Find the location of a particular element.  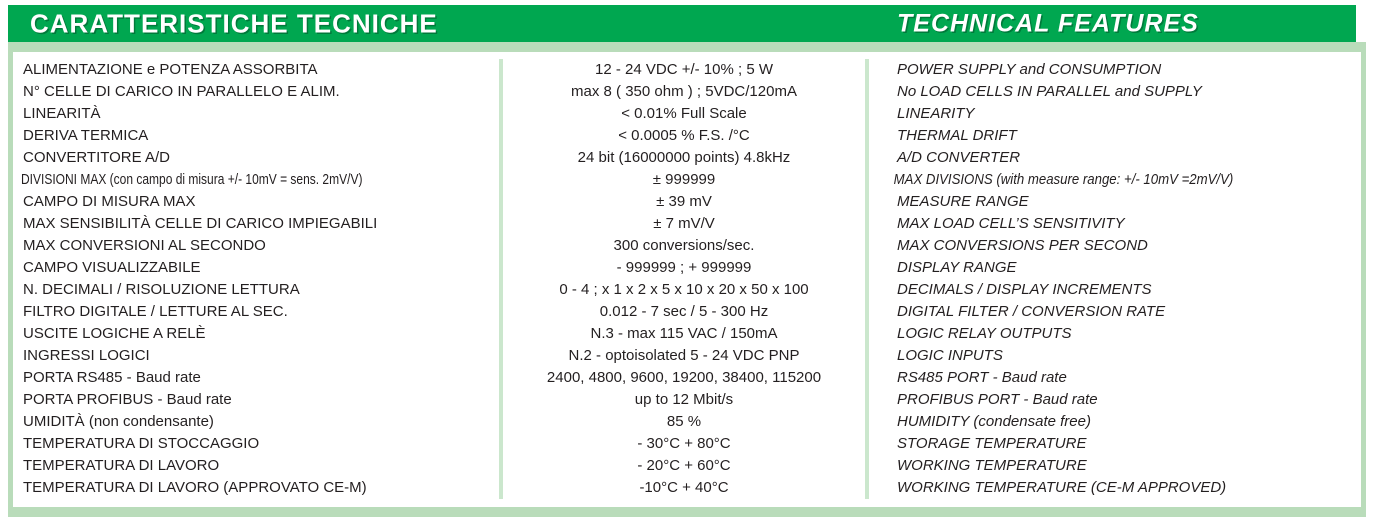

spec-label-en: No LOAD CELLS IN PARALLEL and SUPPLY is located at coordinates (1049, 91).